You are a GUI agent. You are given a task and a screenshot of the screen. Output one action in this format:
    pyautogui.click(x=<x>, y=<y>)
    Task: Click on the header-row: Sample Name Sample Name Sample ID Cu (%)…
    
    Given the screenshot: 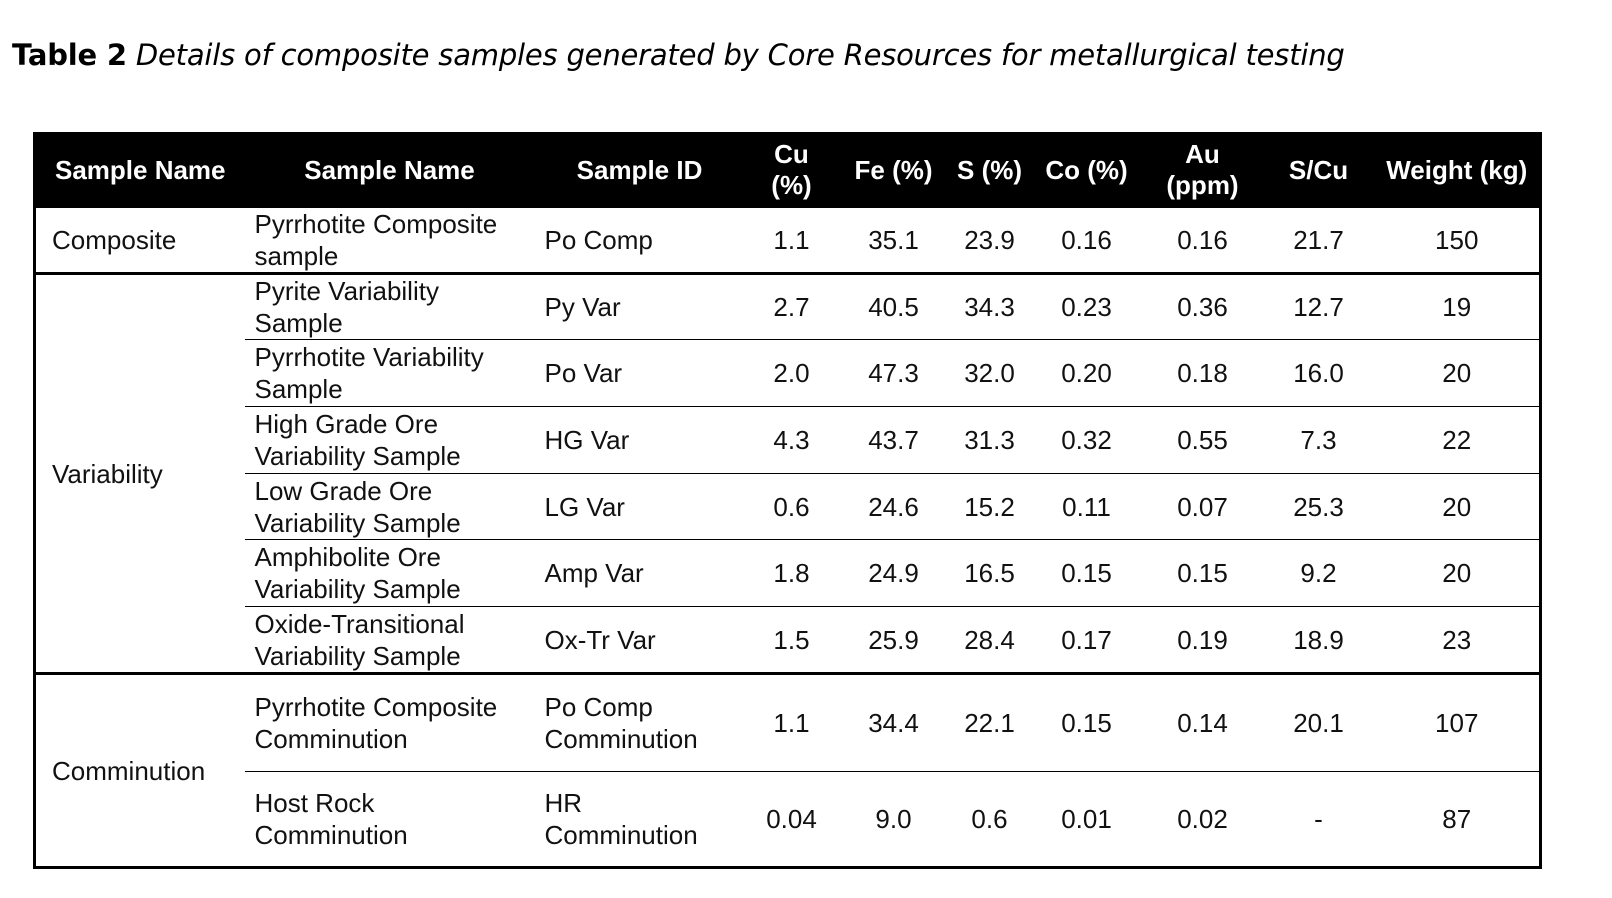 What is the action you would take?
    pyautogui.click(x=787, y=170)
    